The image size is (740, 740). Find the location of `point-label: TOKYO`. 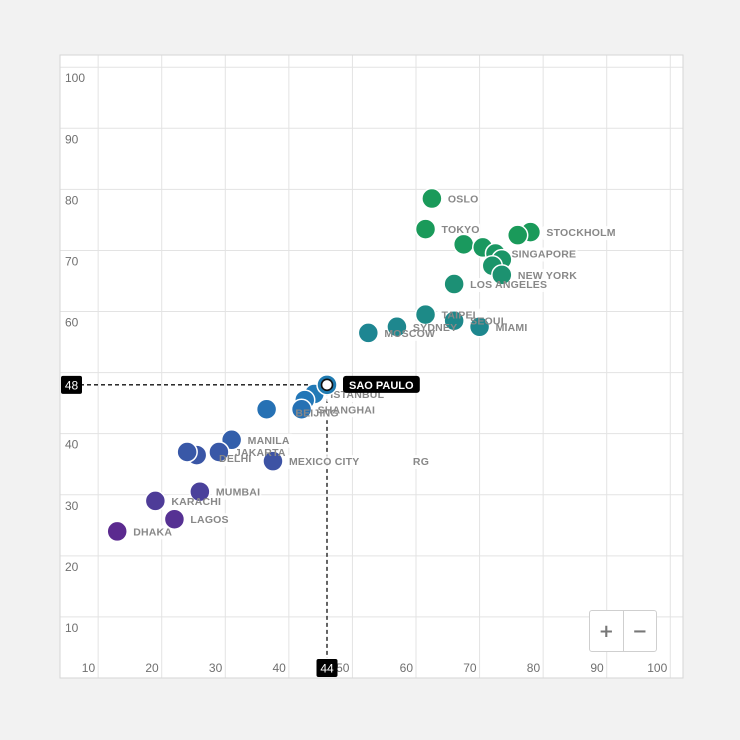

point-label: TOKYO is located at coordinates (461, 230).